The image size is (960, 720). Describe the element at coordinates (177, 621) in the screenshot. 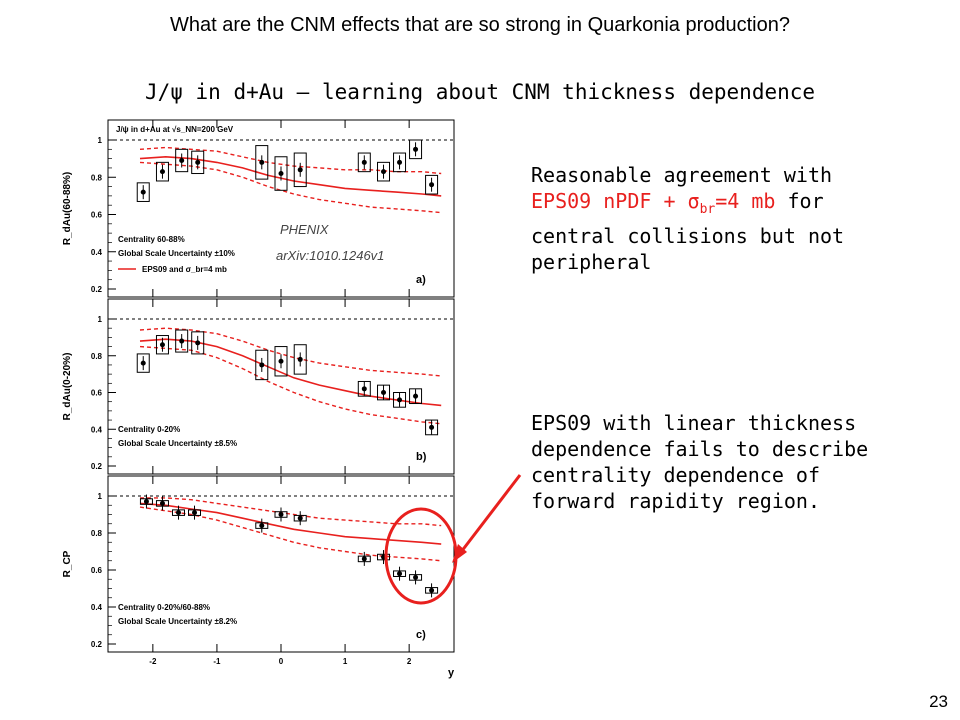

I see `legend-entry: Global Scale Uncertainty ±8.2%` at that location.